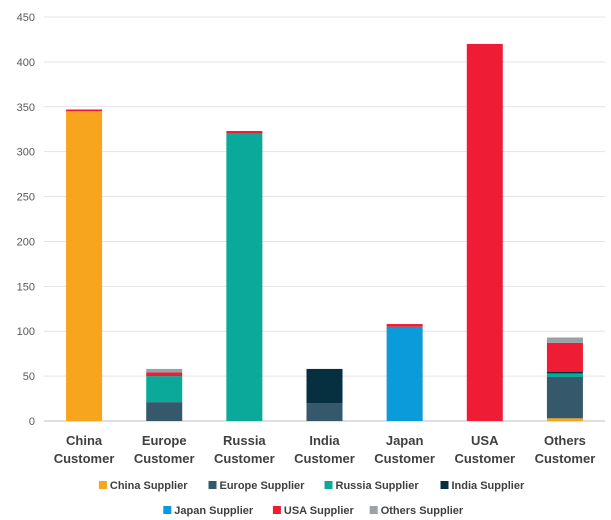 This screenshot has height=520, width=611. What do you see at coordinates (26, 63) in the screenshot?
I see `y-tick-label: 400` at bounding box center [26, 63].